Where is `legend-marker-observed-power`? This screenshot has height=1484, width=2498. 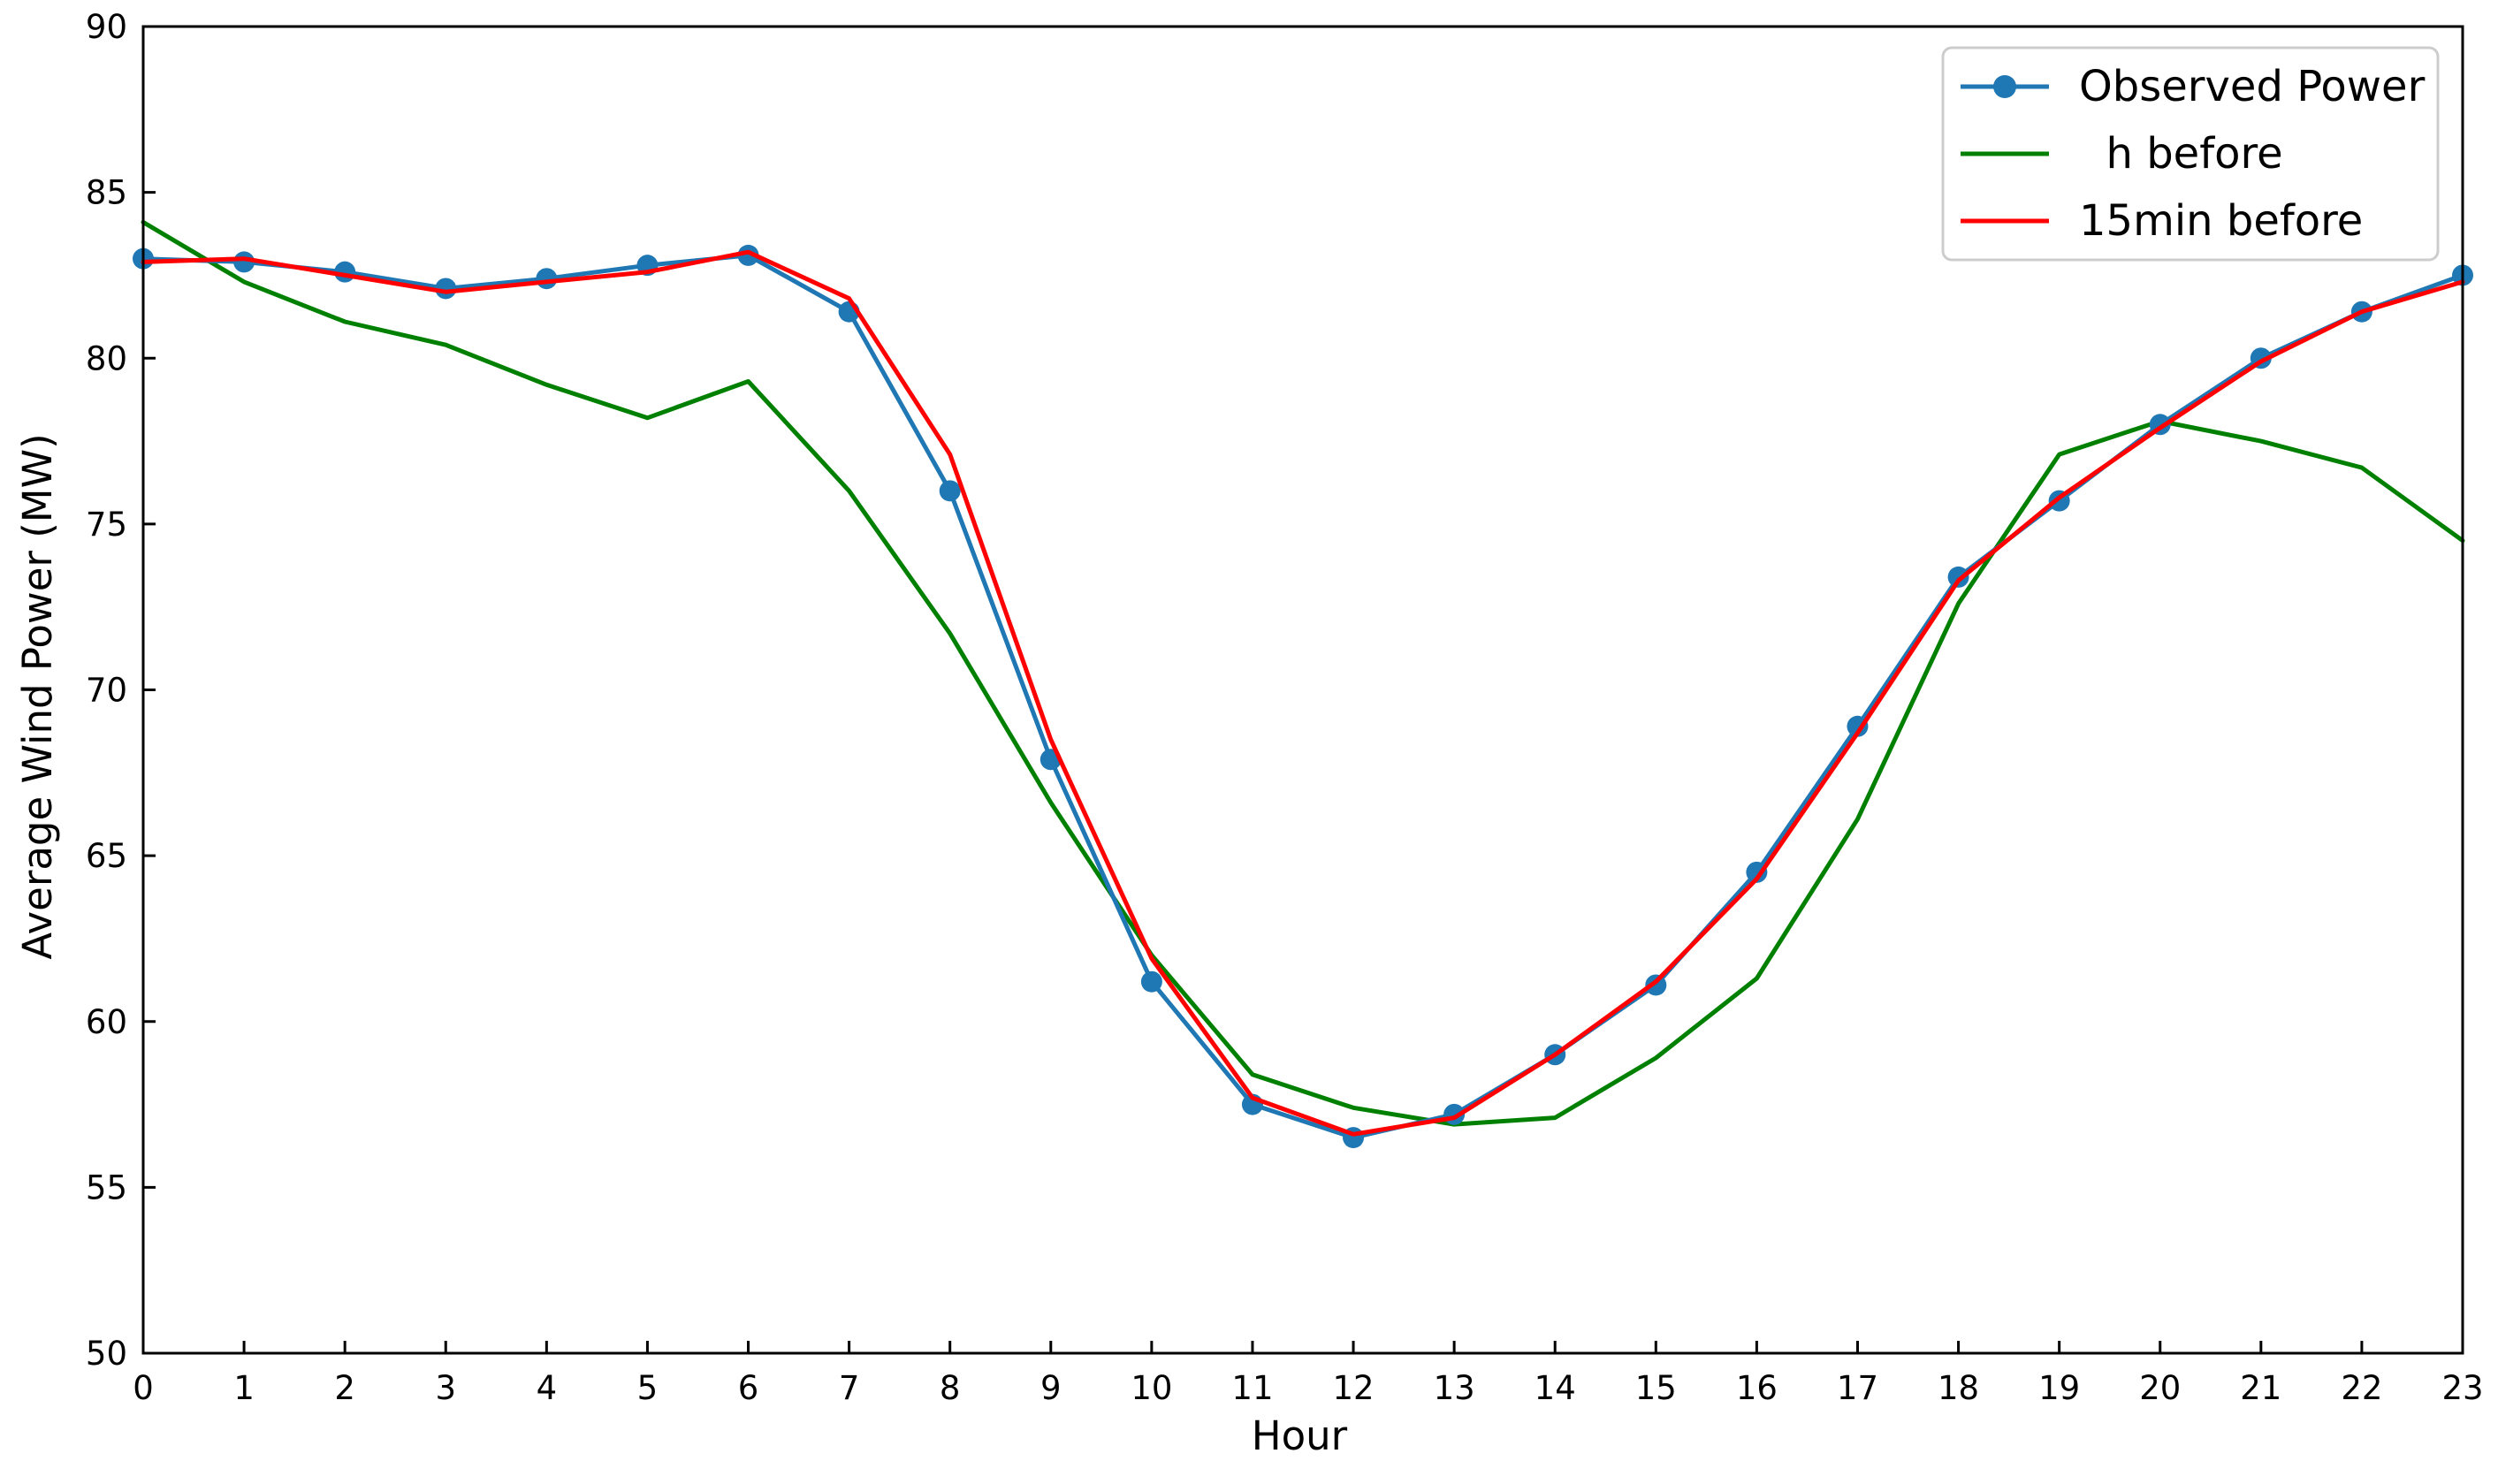
legend-marker-observed-power is located at coordinates (2004, 86).